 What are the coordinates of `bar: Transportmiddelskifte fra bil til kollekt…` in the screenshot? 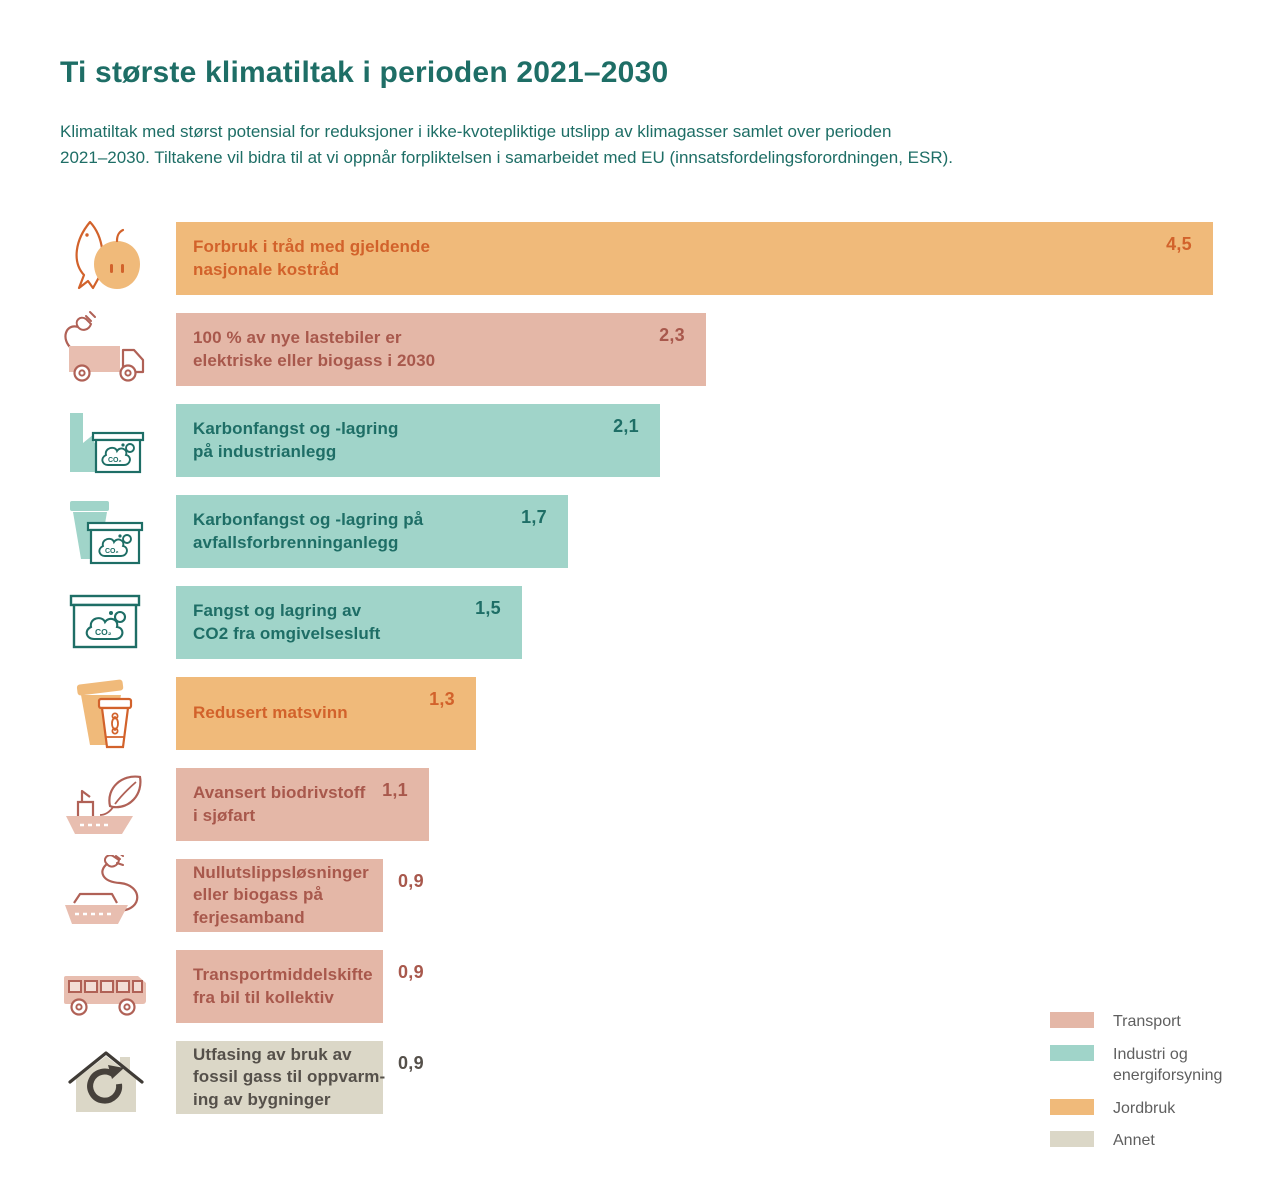 It's located at (300, 986).